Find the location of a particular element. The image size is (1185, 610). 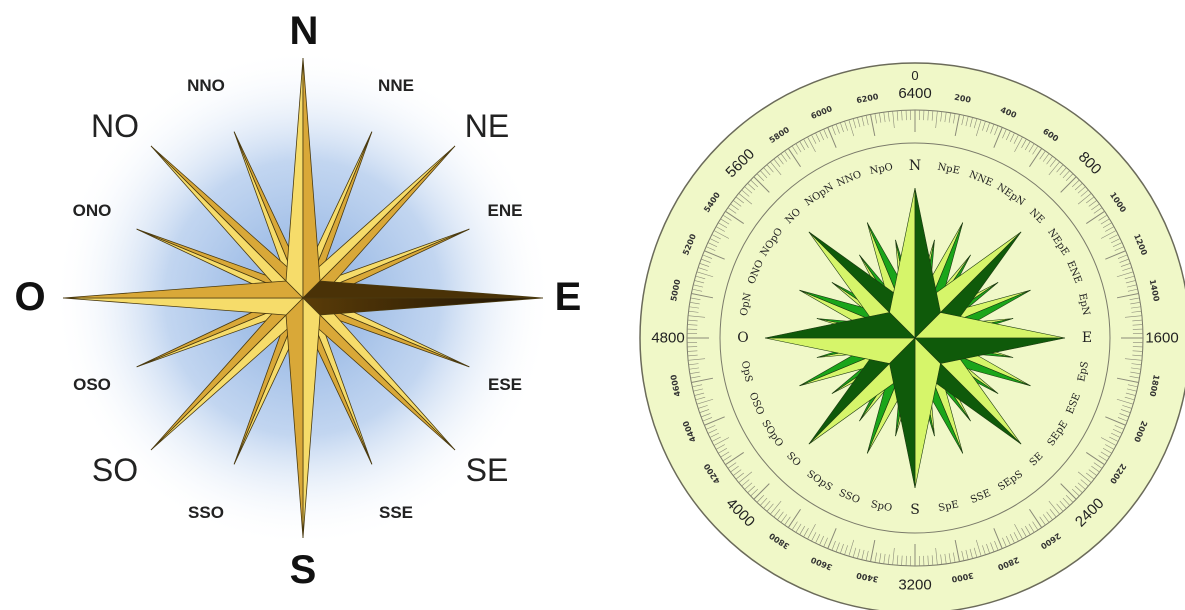

secondary-label-nno: NNO is located at coordinates (206, 85).